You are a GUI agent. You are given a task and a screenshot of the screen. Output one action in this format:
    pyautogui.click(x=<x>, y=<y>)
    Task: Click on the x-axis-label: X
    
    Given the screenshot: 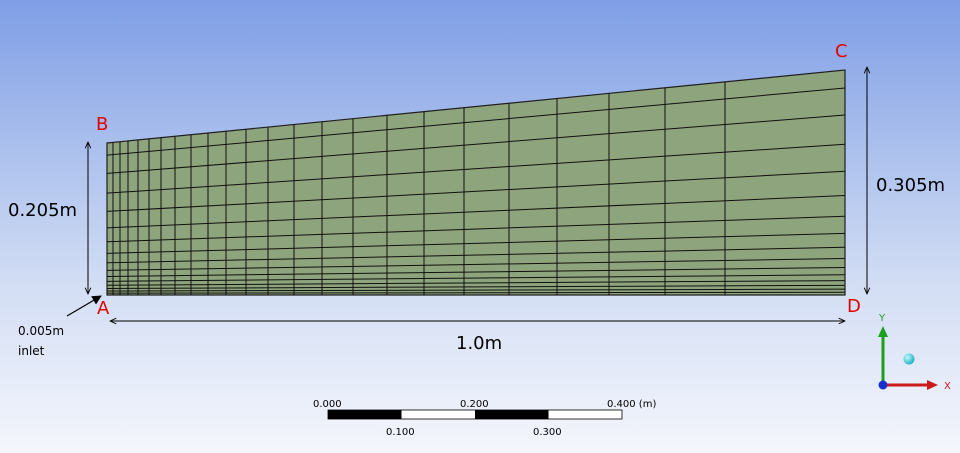 What is the action you would take?
    pyautogui.click(x=947, y=386)
    